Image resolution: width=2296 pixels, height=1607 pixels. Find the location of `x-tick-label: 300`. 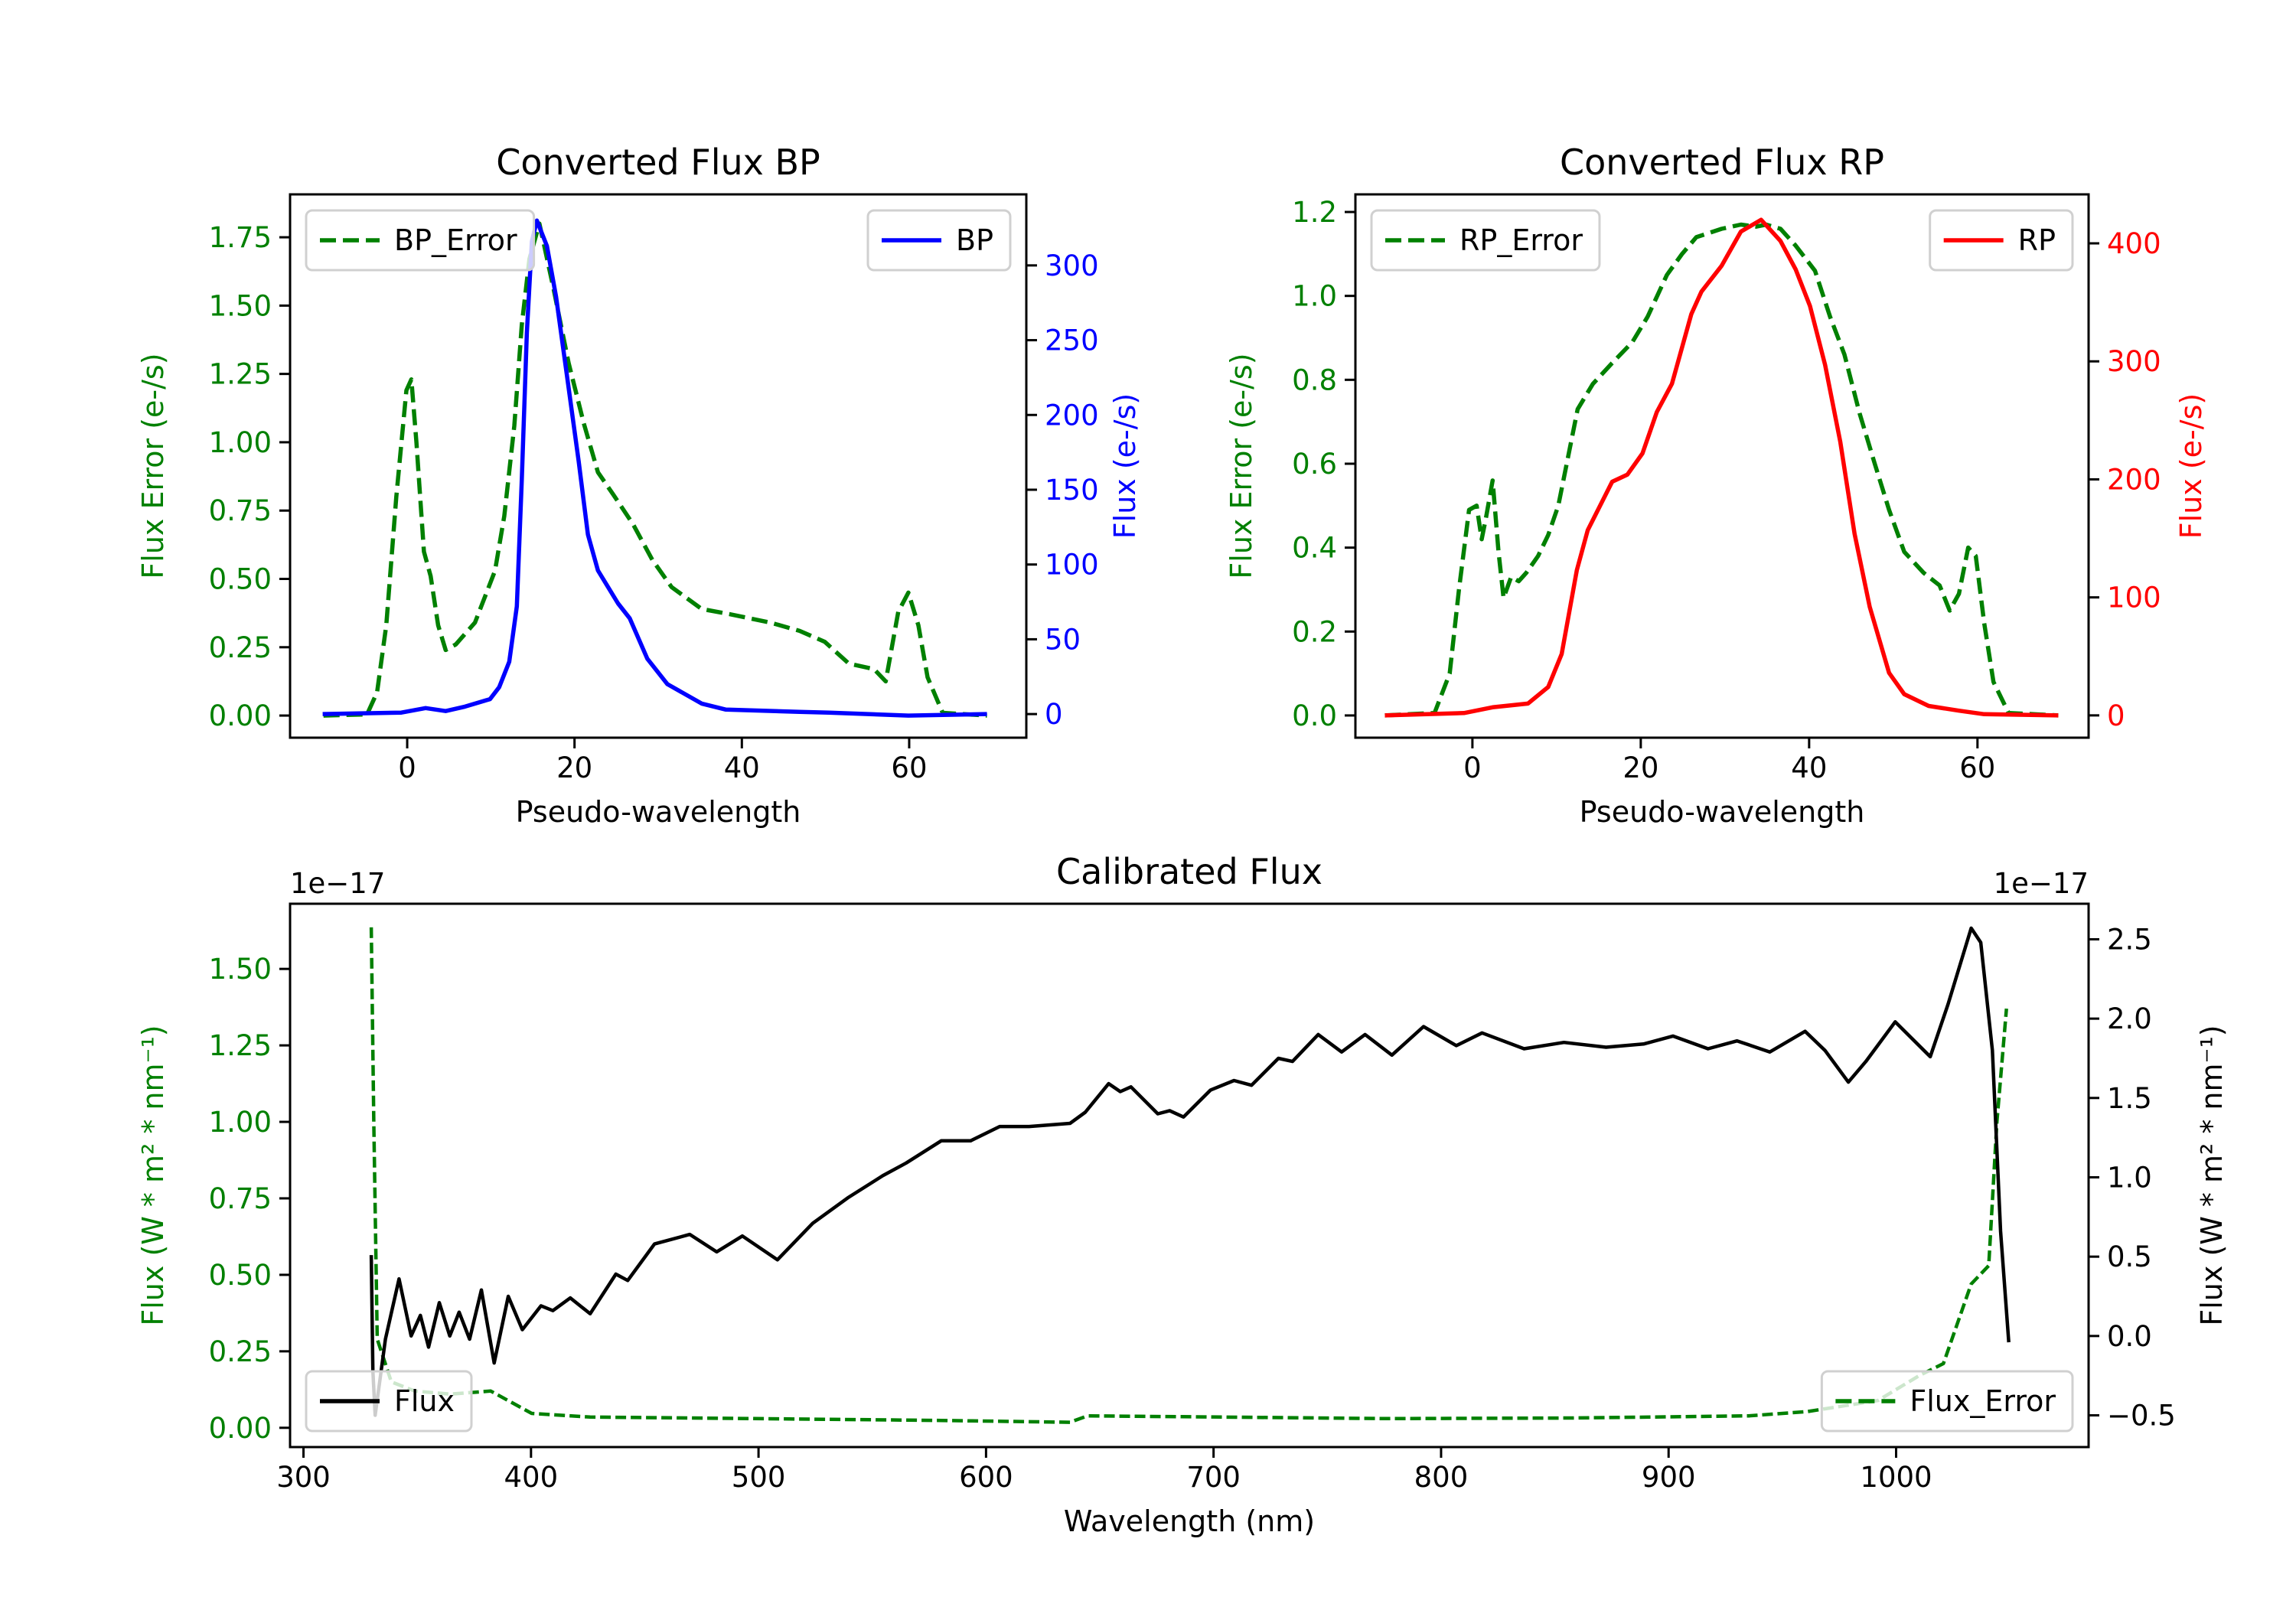

x-tick-label: 300 is located at coordinates (303, 1477).